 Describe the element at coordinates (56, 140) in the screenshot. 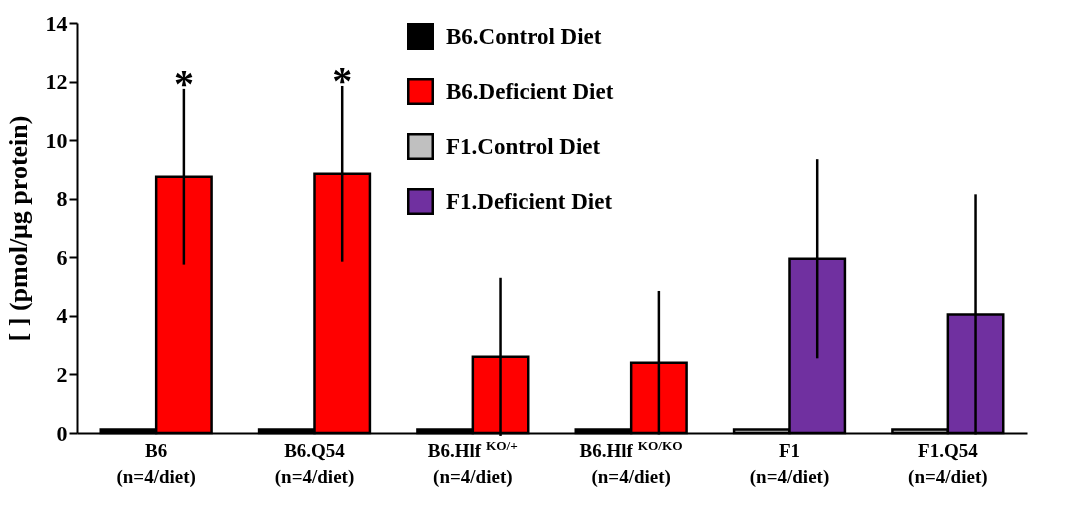

I see `y-tick-label: 10` at that location.